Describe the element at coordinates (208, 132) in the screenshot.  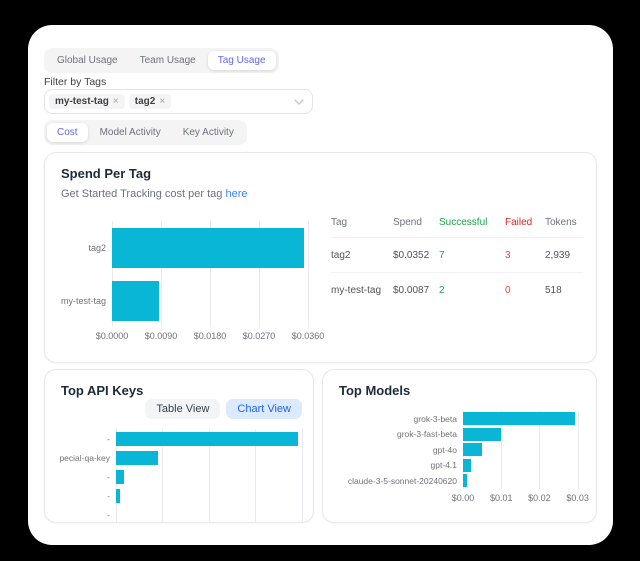
I see `tab-key-activity: Key Activity` at that location.